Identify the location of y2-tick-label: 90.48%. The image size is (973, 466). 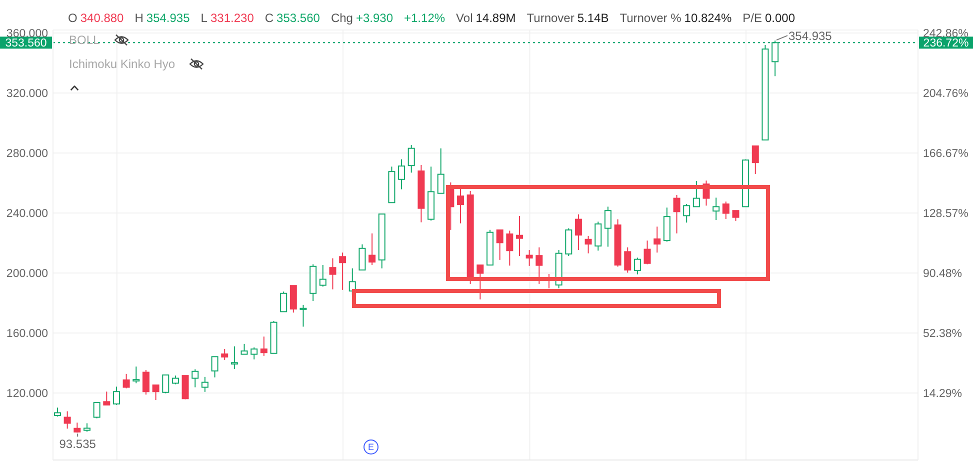
(942, 274).